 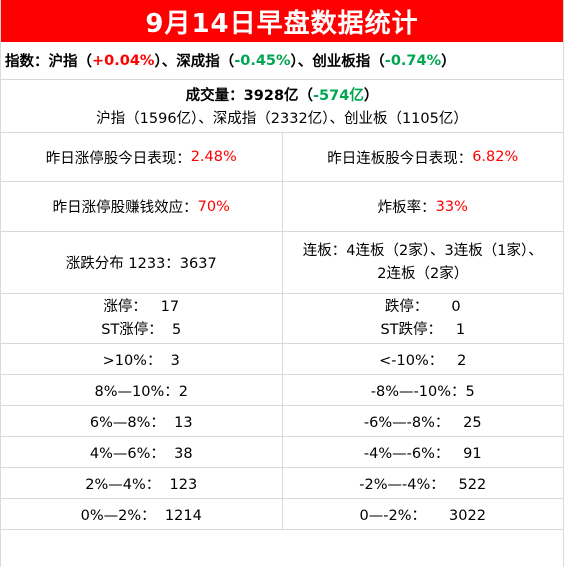 What do you see at coordinates (142, 262) in the screenshot?
I see `up-down-distribution: 涨跌分布 1233：3637` at bounding box center [142, 262].